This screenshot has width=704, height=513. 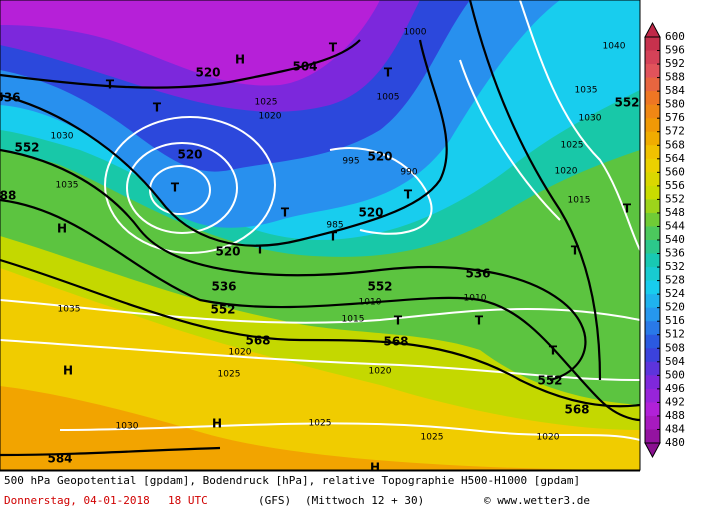 I want to click on colorbar-label: 572, so click(x=675, y=131).